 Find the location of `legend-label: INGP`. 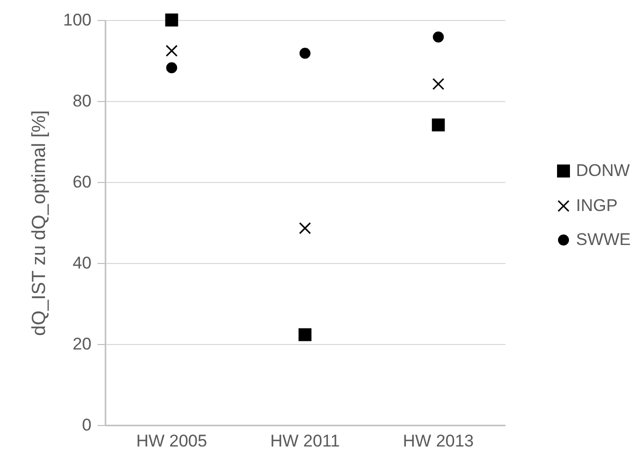

legend-label: INGP is located at coordinates (597, 205).